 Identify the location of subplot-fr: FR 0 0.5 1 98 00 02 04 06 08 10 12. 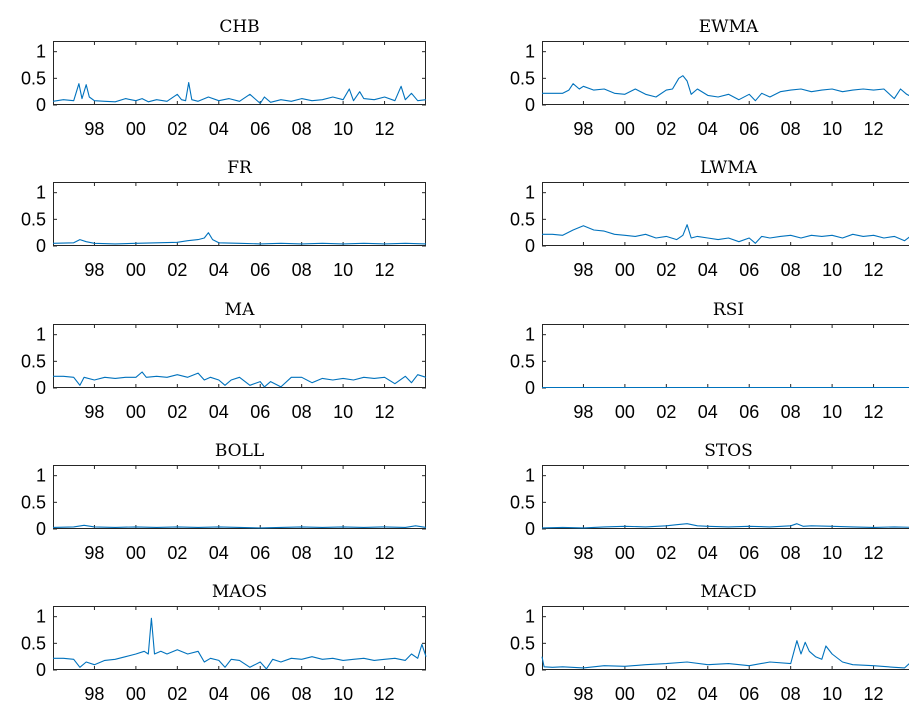
(224, 219).